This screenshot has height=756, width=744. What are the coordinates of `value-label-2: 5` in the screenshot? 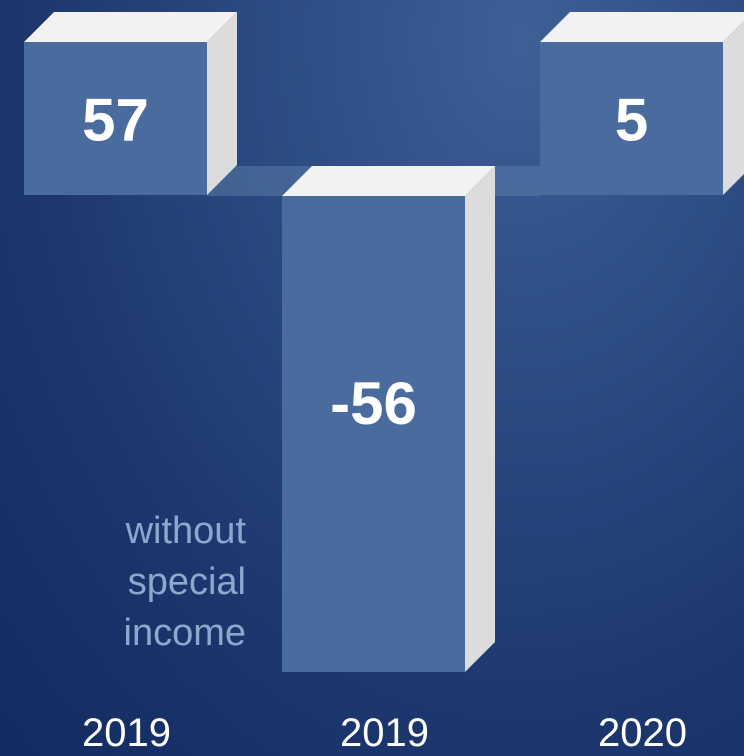 It's located at (631, 120).